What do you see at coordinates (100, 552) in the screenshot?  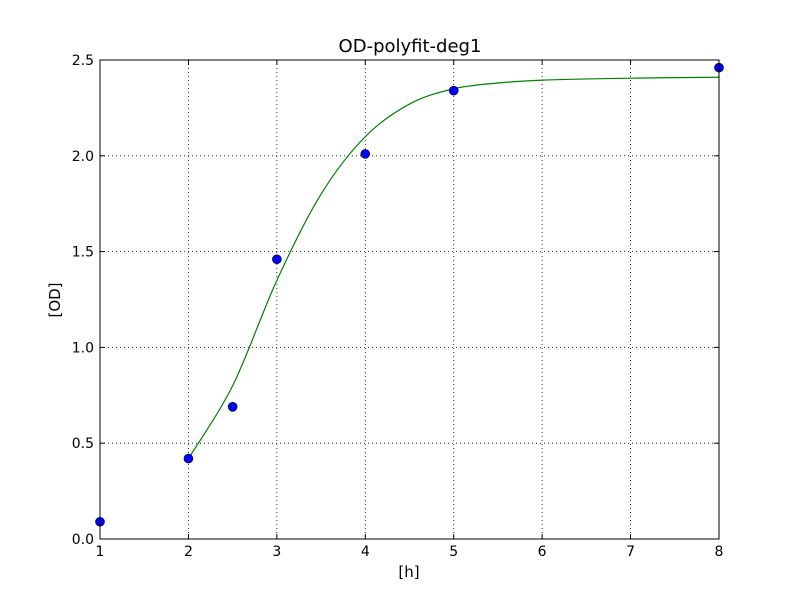 I see `x-tick-label: 1` at bounding box center [100, 552].